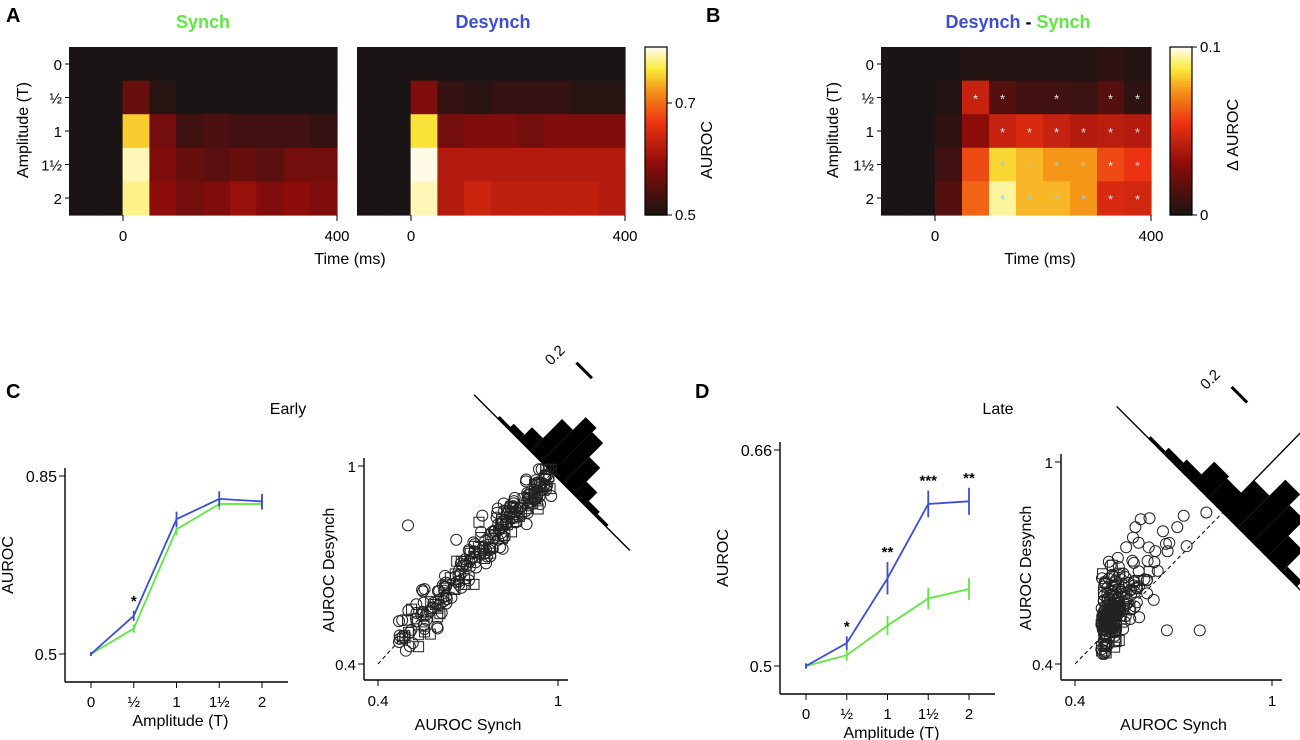  I want to click on colorbar-label: Δ AUROC, so click(1233, 135).